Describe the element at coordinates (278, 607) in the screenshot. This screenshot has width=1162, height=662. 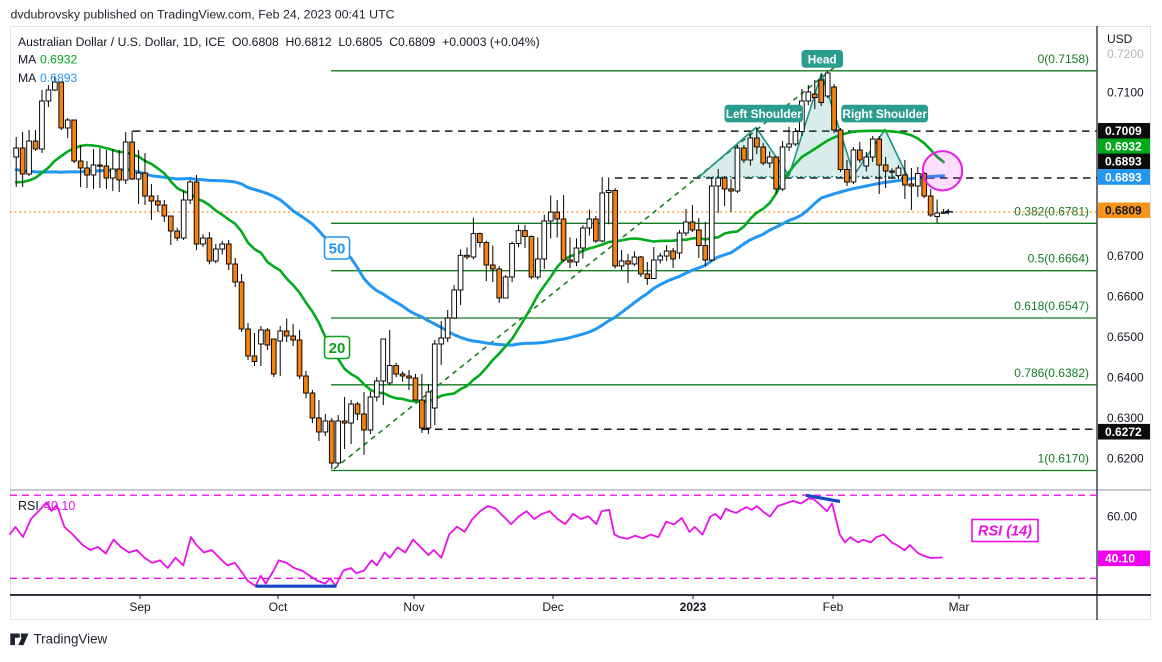
I see `svg-text: Oct` at that location.